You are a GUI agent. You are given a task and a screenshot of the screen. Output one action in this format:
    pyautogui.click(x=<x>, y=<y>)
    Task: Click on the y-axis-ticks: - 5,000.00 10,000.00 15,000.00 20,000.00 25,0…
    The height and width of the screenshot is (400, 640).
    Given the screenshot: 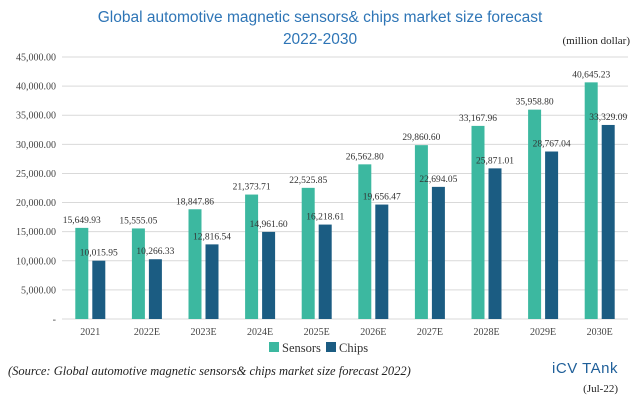 What is the action you would take?
    pyautogui.click(x=36, y=189)
    